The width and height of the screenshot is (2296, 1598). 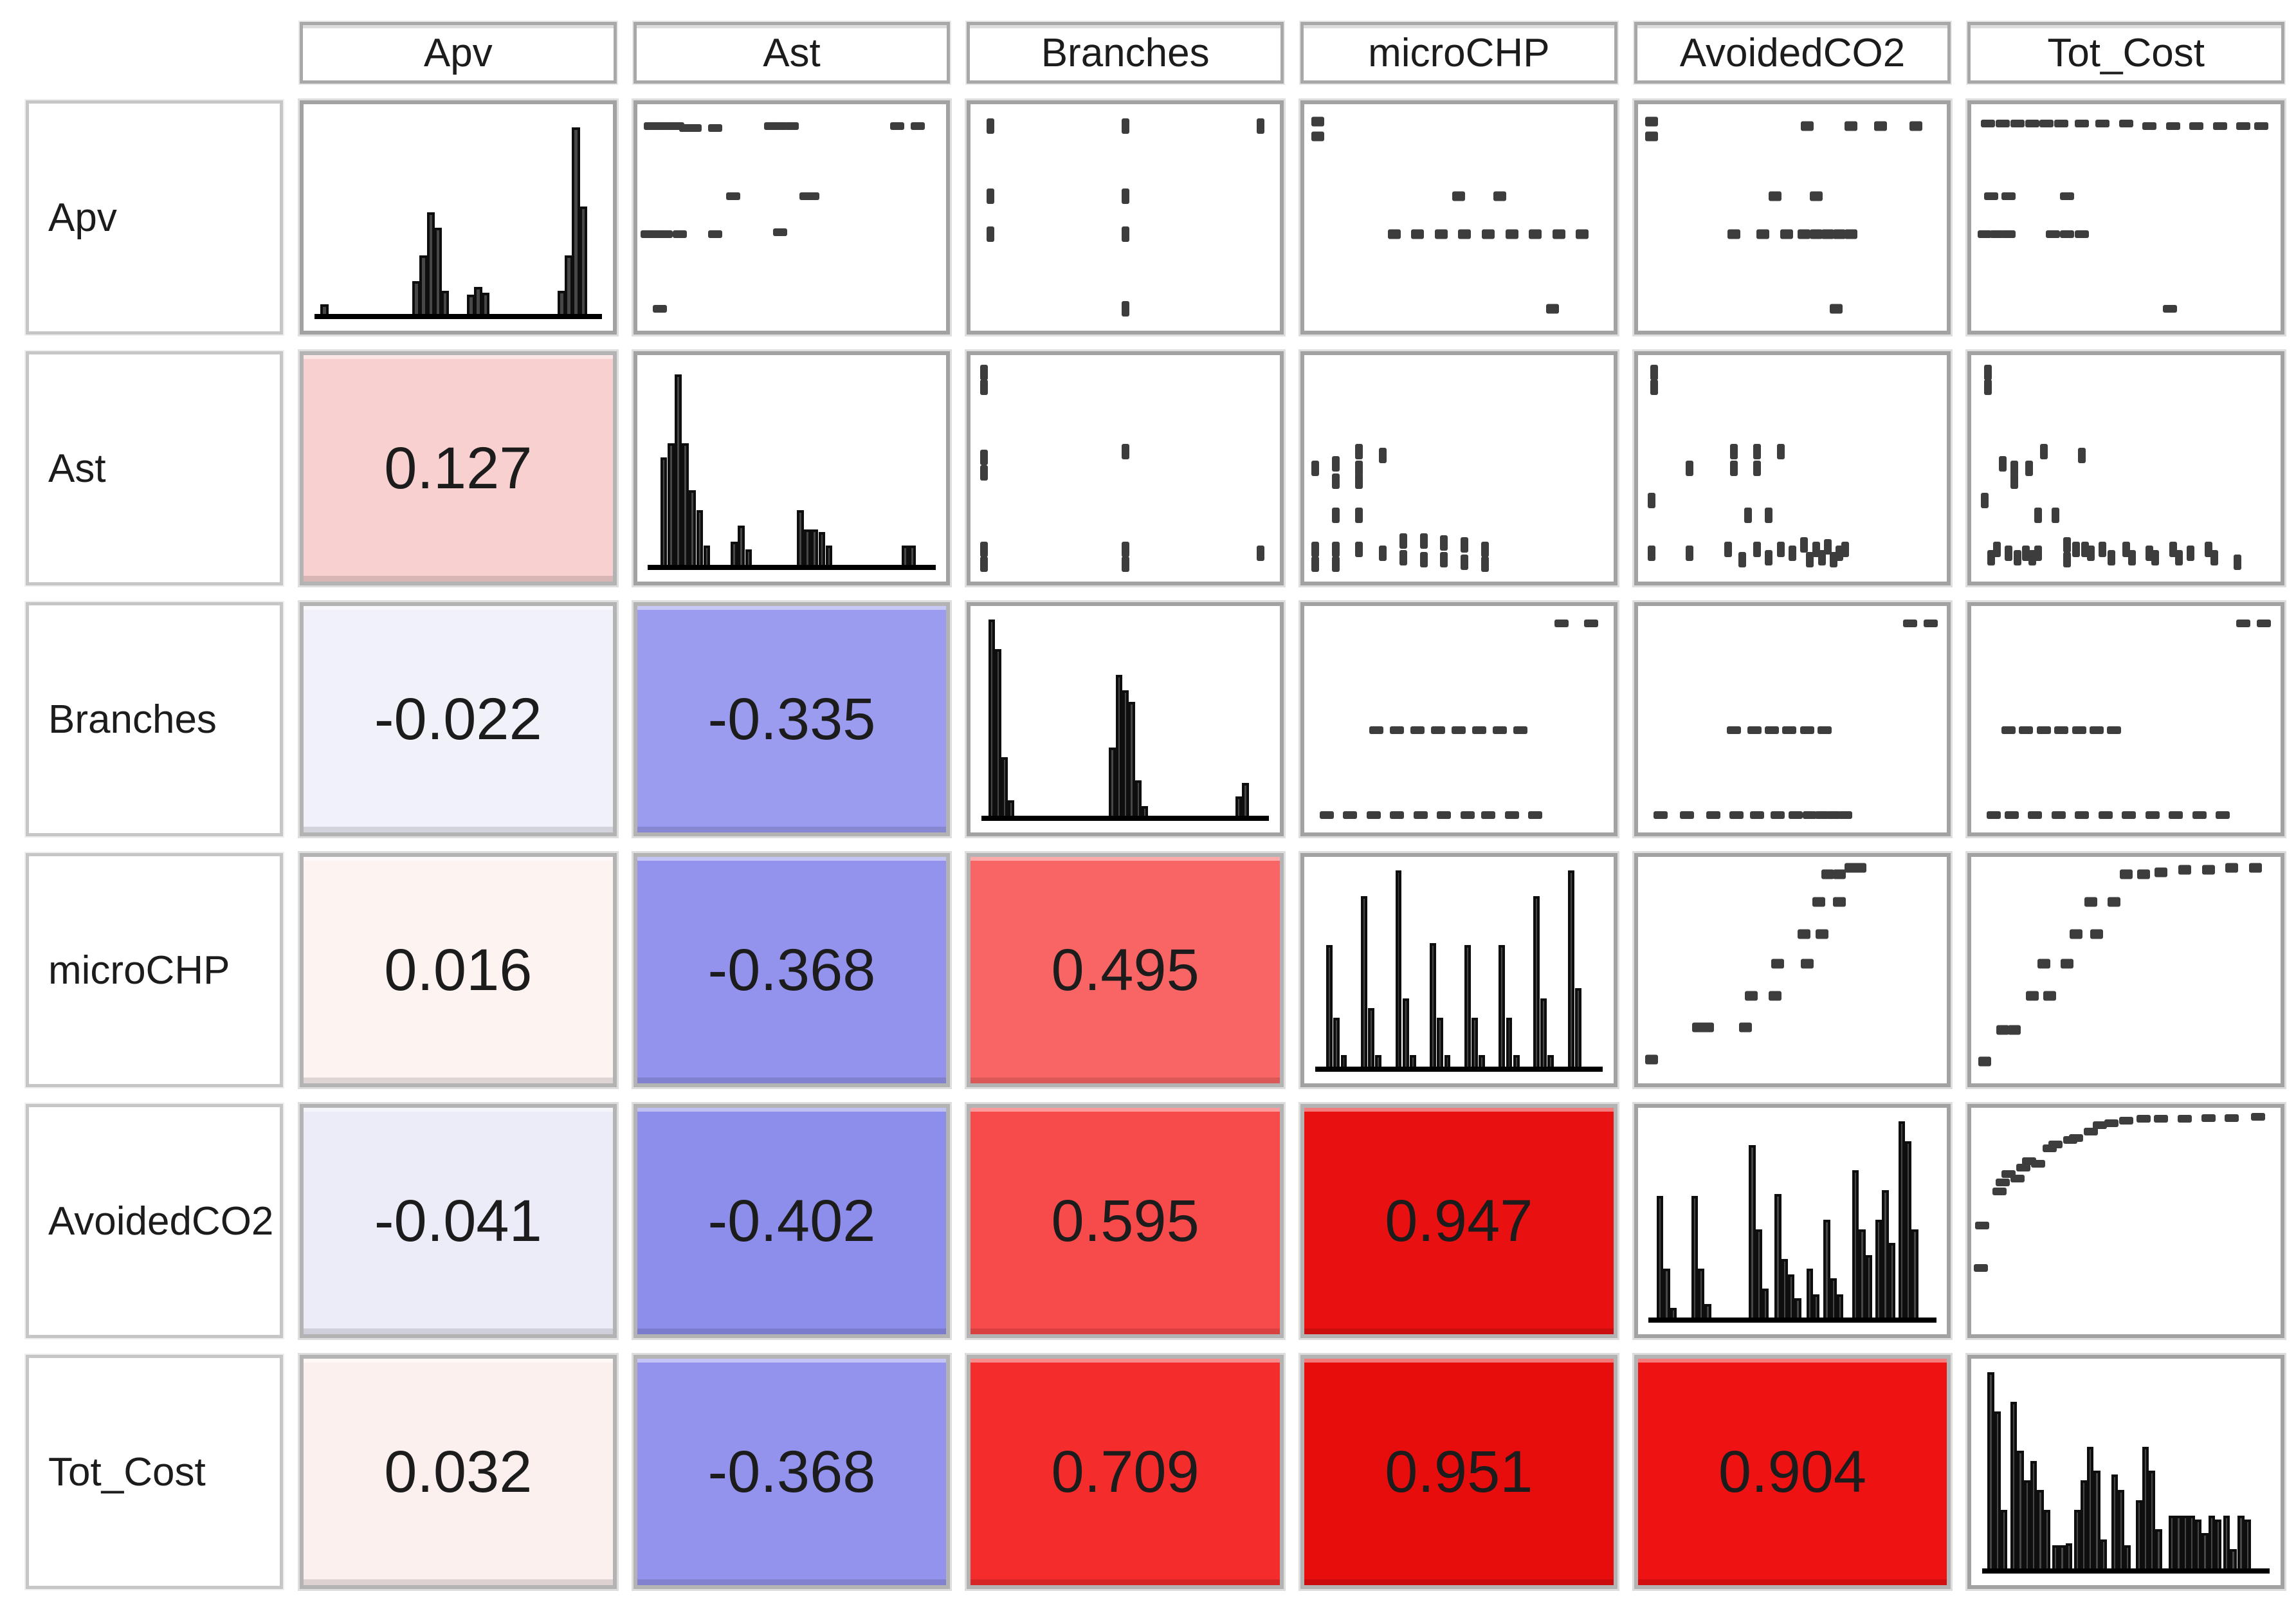 What do you see at coordinates (2126, 1472) in the screenshot?
I see `histogram-panel-Tot_Cost` at bounding box center [2126, 1472].